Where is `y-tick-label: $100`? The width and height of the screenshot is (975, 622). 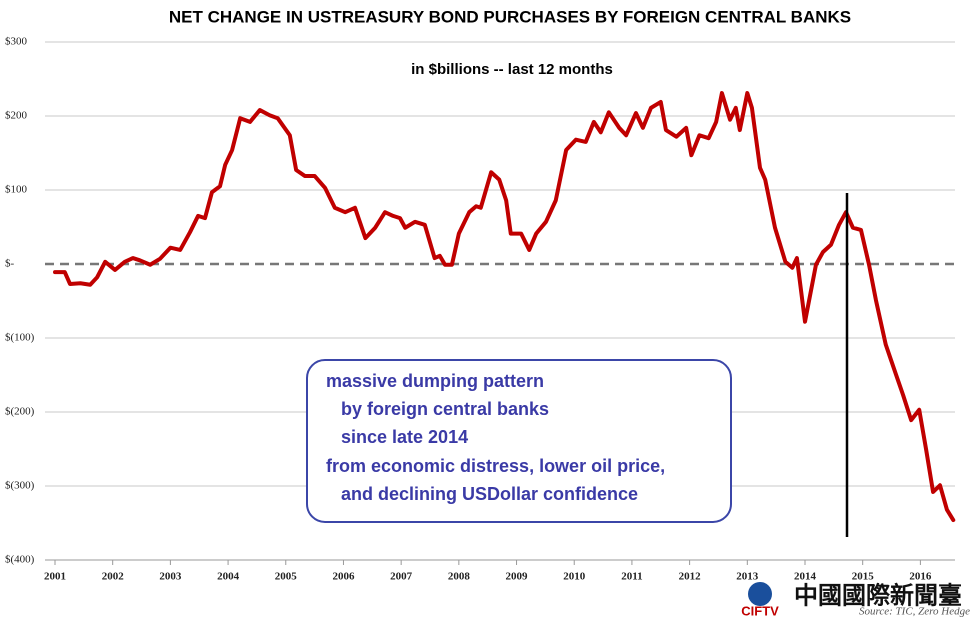
y-tick-label: $100 is located at coordinates (16, 190).